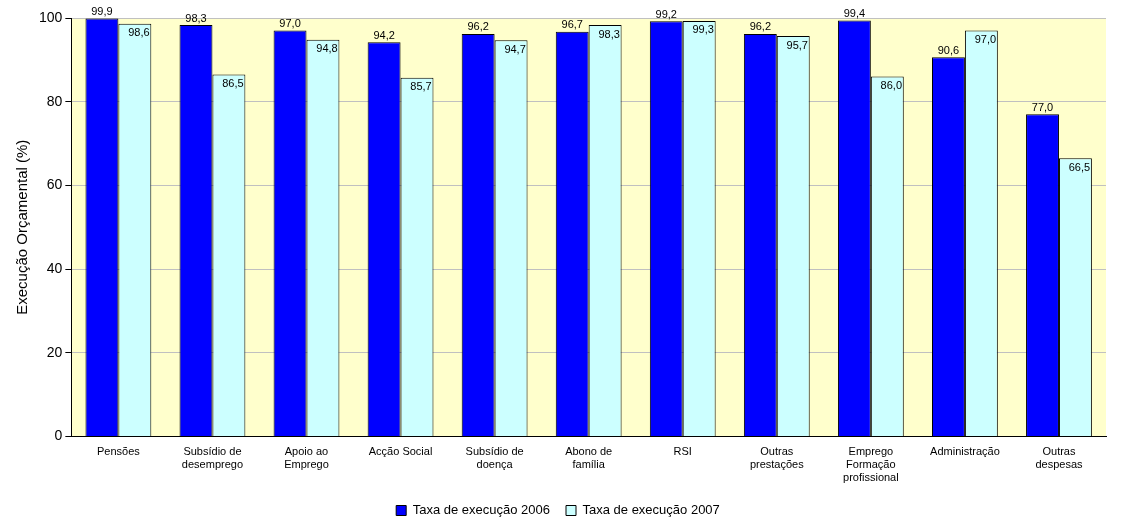 The width and height of the screenshot is (1146, 531). What do you see at coordinates (22, 227) in the screenshot?
I see `y-axis-title: Execução Orçamental (%)` at bounding box center [22, 227].